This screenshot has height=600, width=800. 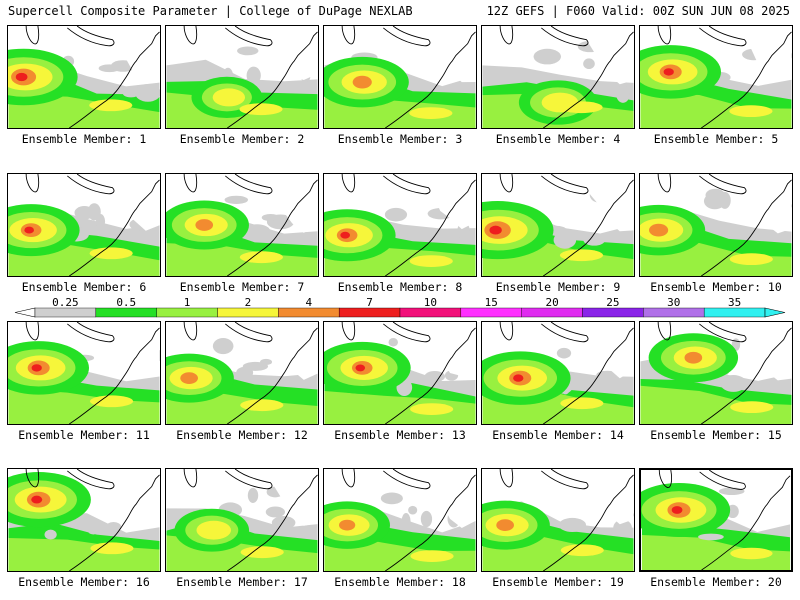 I want to click on colorbar-tick-label: 30, so click(x=673, y=303).